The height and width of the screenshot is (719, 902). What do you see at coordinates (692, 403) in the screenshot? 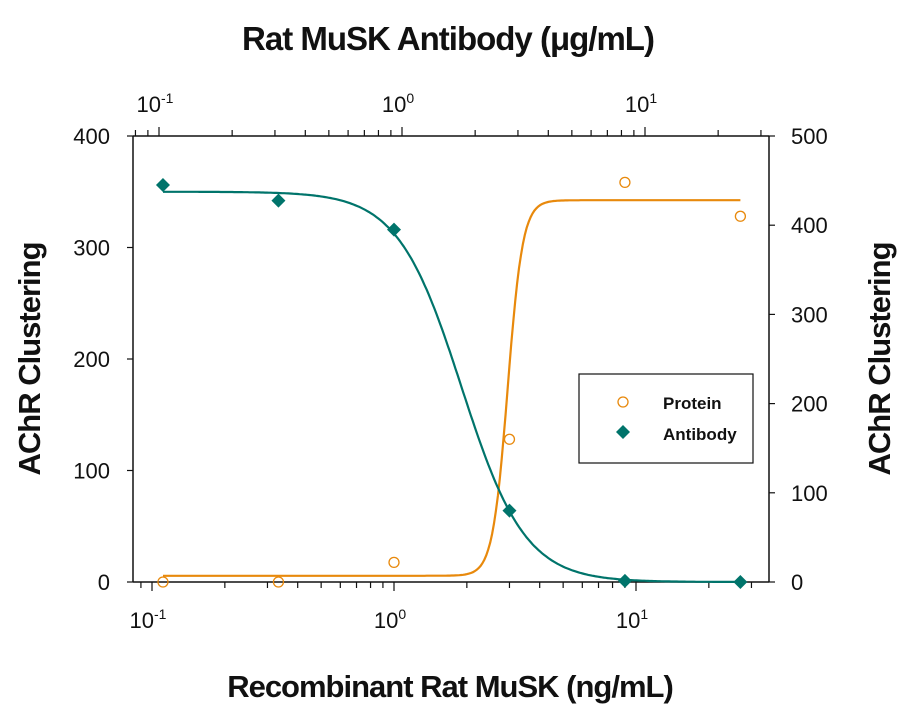
I see `legend-label-protein: Protein` at bounding box center [692, 403].